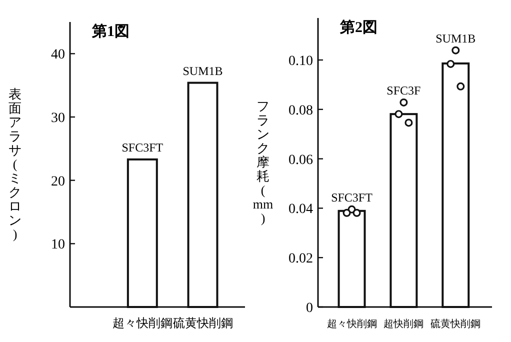  I want to click on y-tick-label: 20, so click(58, 182).